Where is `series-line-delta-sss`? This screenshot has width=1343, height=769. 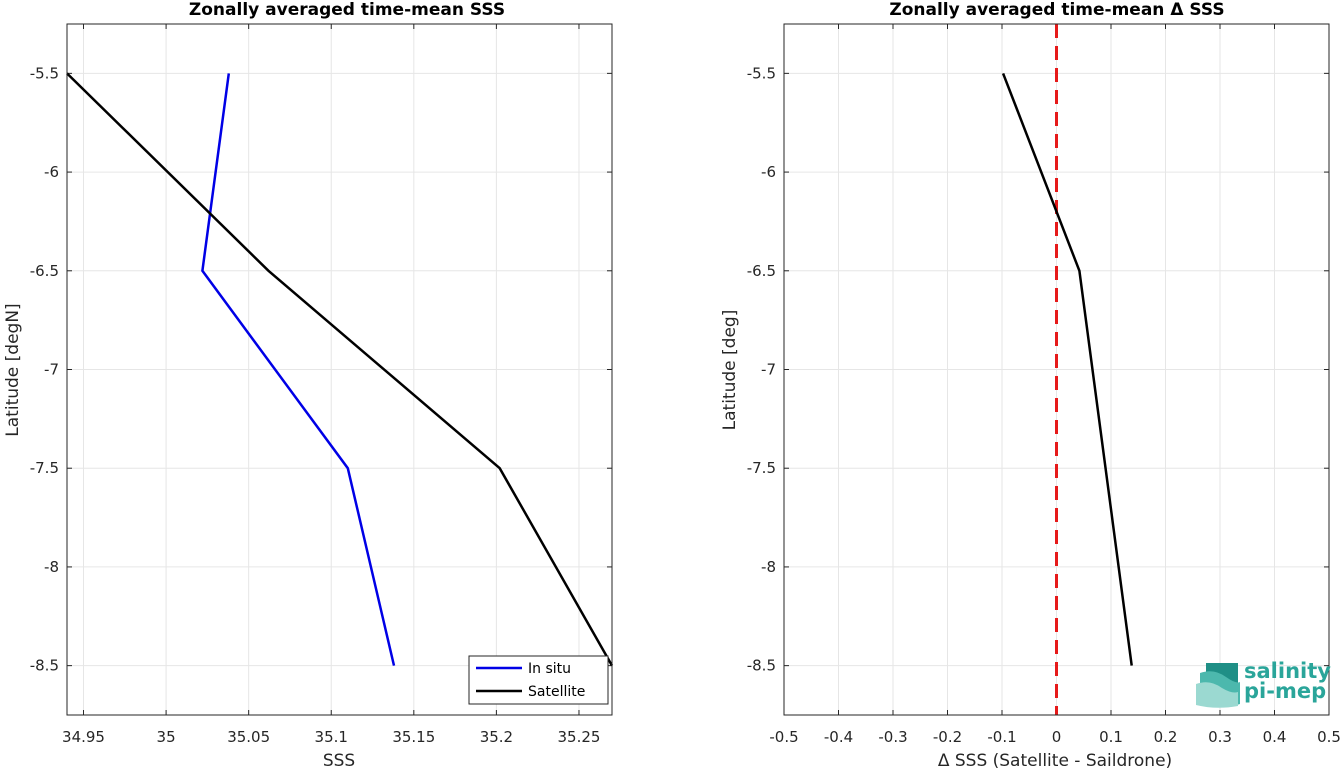
series-line-delta-sss is located at coordinates (1067, 369).